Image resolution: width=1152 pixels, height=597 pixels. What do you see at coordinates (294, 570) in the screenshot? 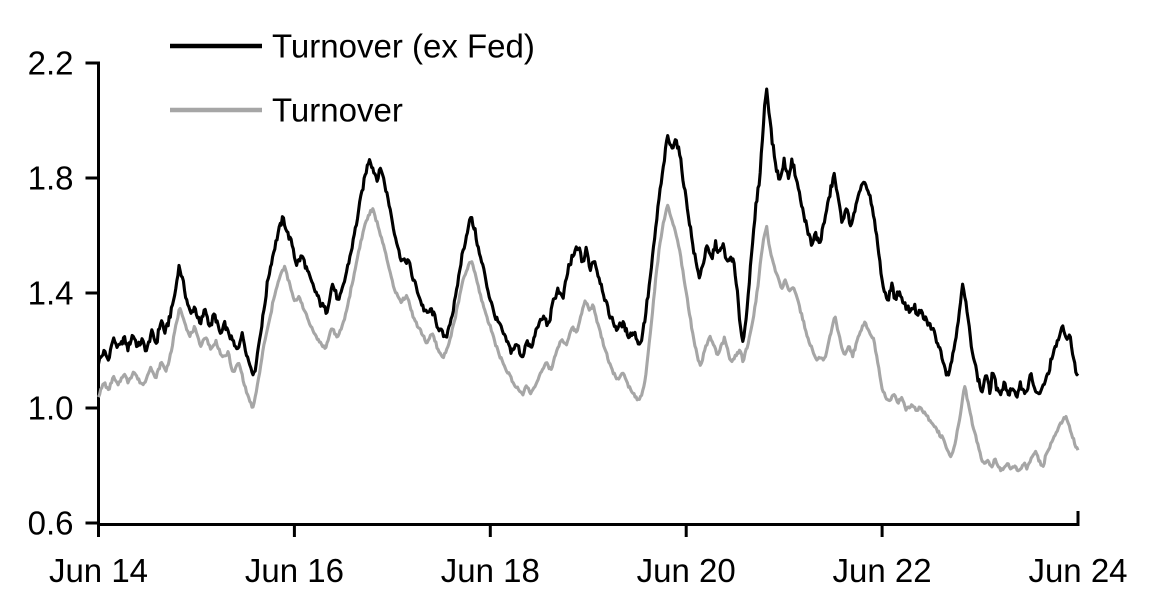
I see `x-tick-label: Jun 16` at bounding box center [294, 570].